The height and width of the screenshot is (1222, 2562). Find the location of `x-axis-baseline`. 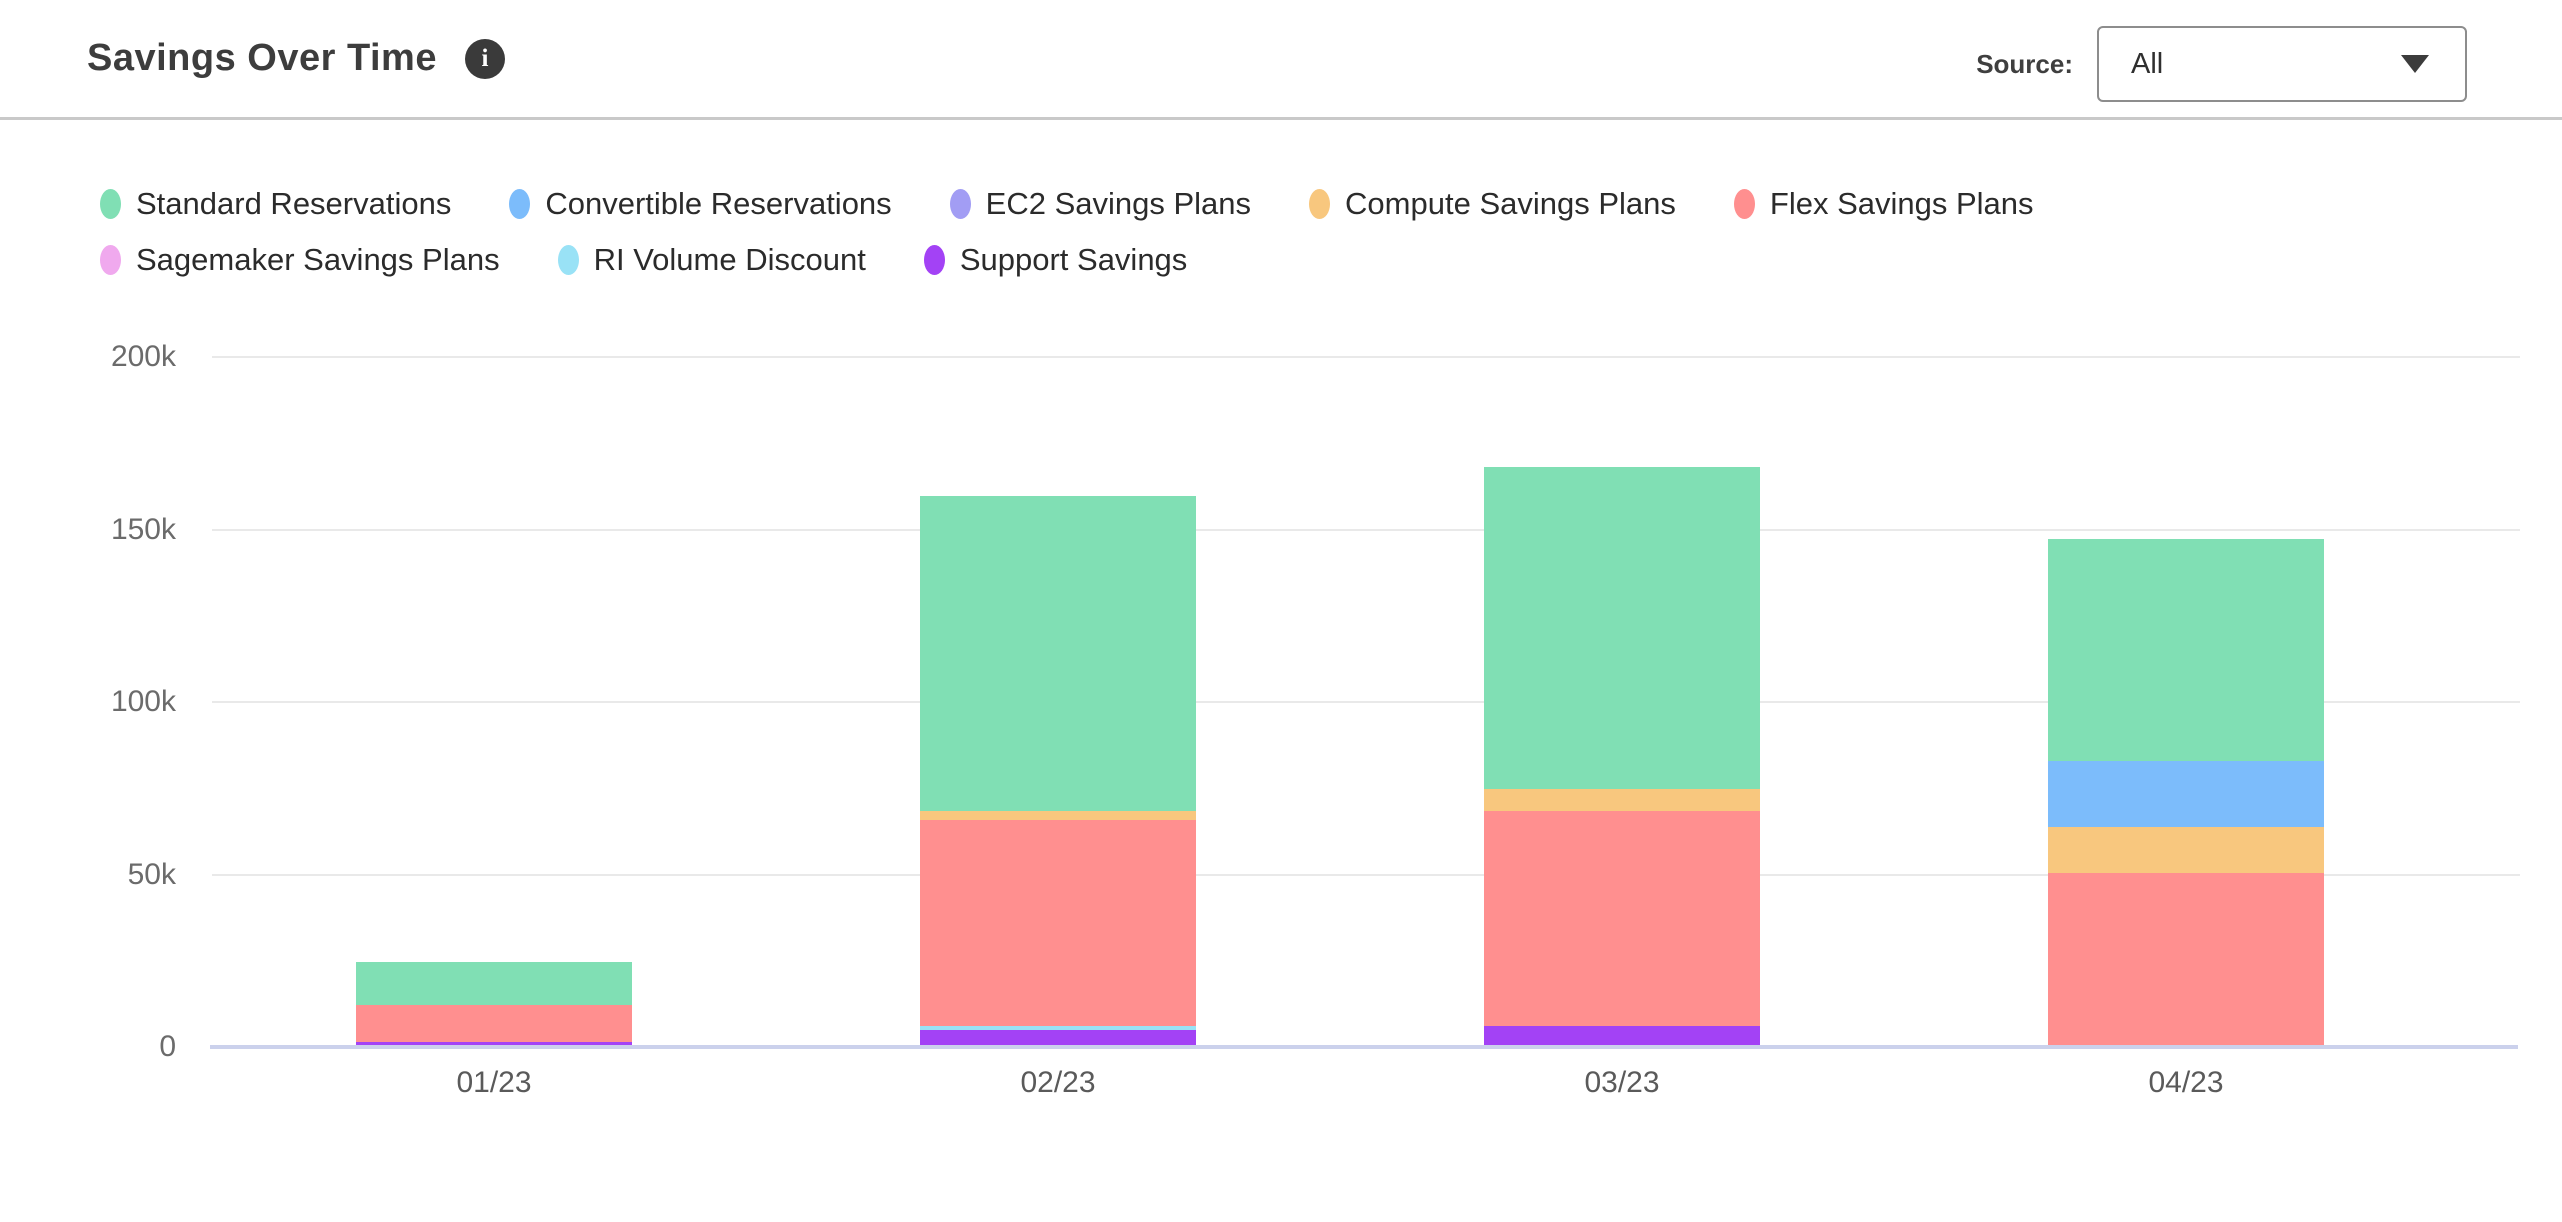

x-axis-baseline is located at coordinates (1364, 1047).